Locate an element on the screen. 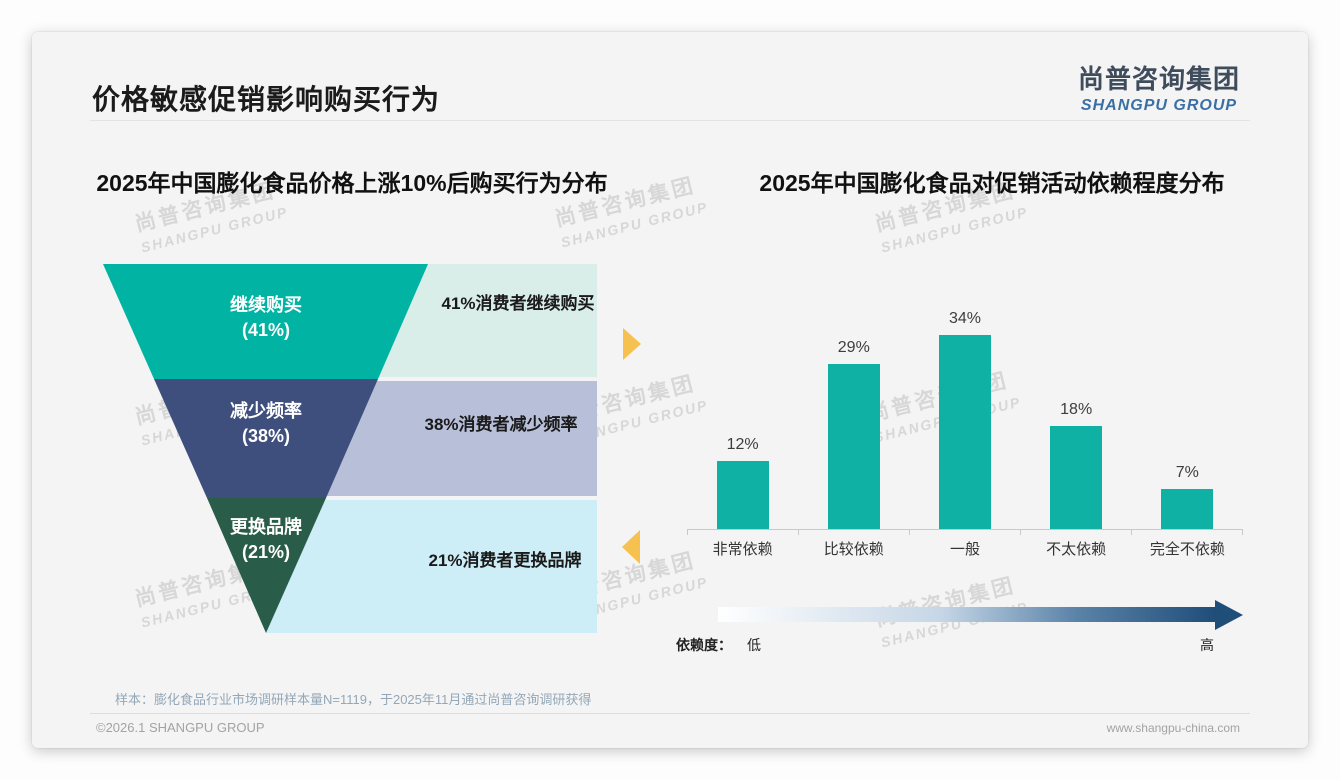 The height and width of the screenshot is (780, 1340). logo-cn: 尚普咨询集团 is located at coordinates (1158, 79).